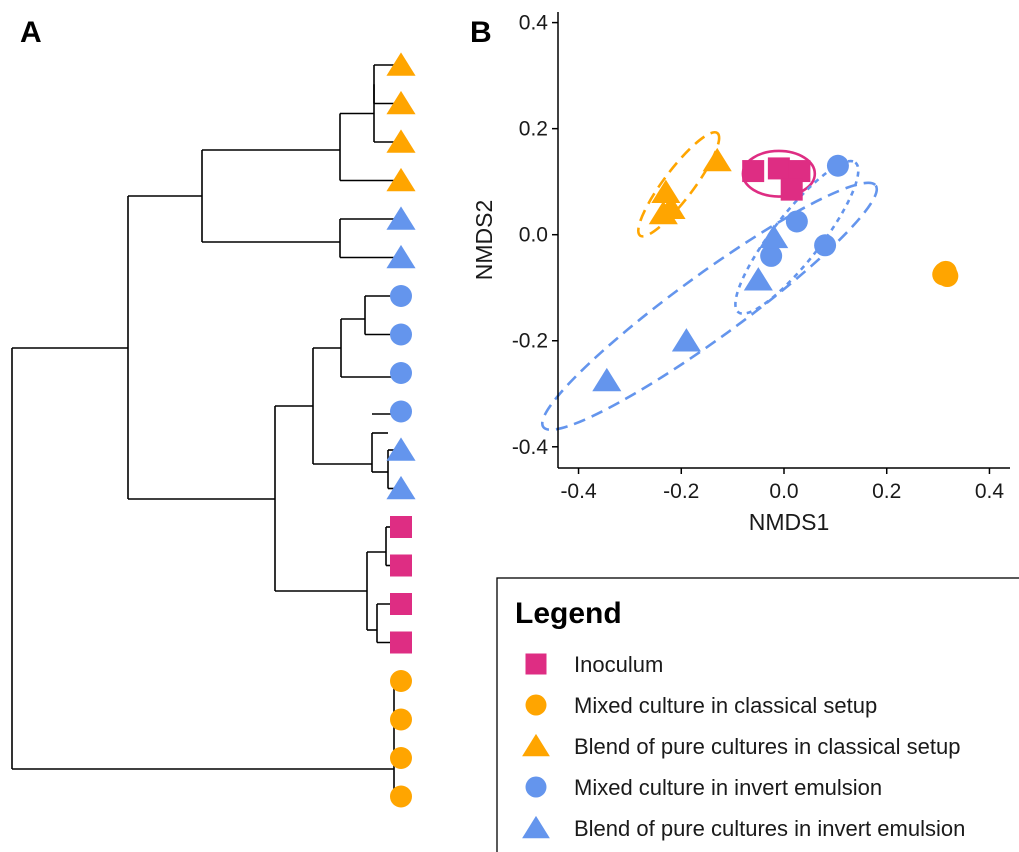  Describe the element at coordinates (533, 235) in the screenshot. I see `y-tick-label: 0.0` at that location.